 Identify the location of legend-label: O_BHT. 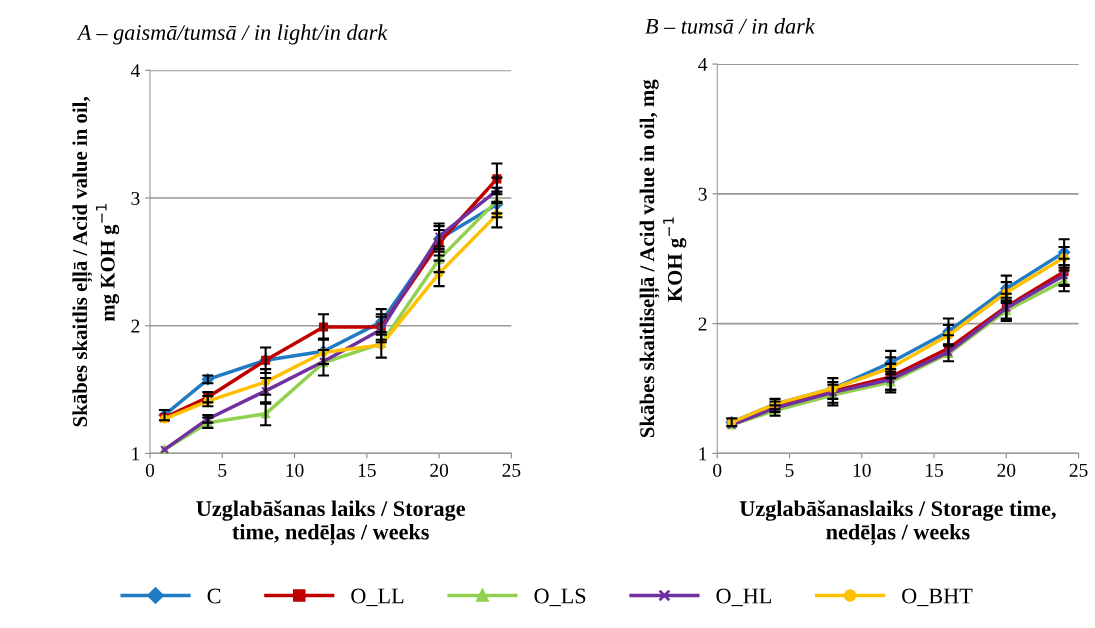
(937, 597).